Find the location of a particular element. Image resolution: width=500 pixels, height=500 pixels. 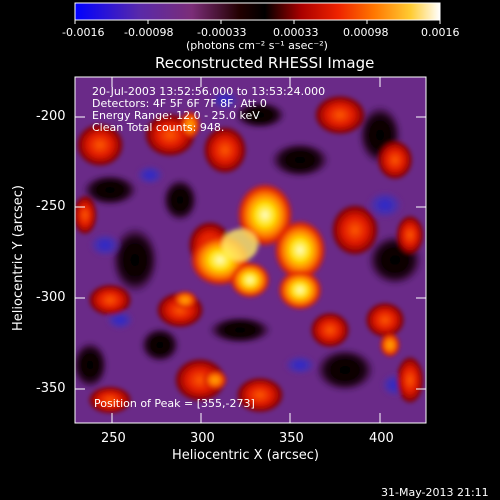

plot-title: Reconstructed RHESSI Image is located at coordinates (265, 63).